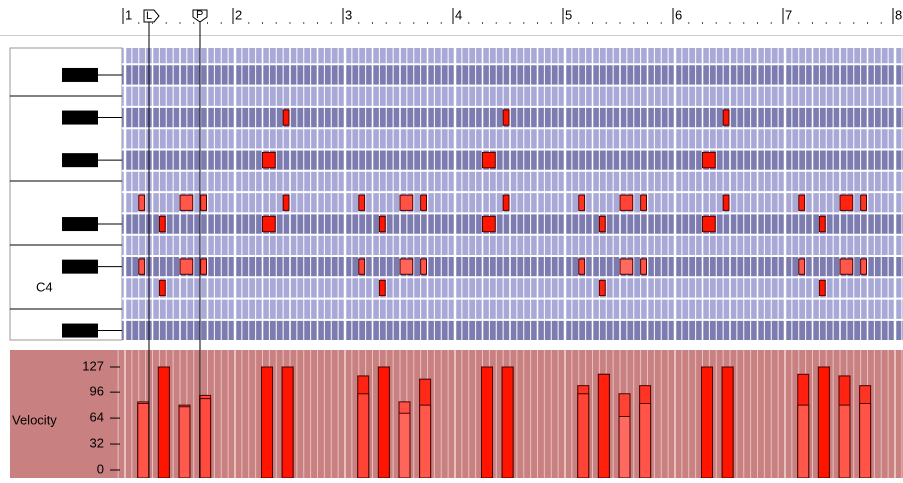 The width and height of the screenshot is (903, 483). I want to click on ruler-label: 1, so click(128, 14).